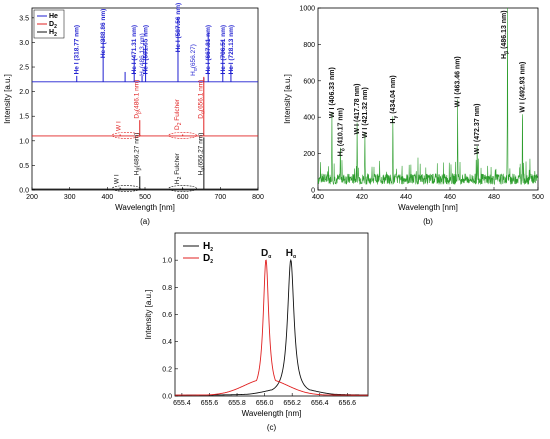 This screenshot has height=439, width=550. What do you see at coordinates (107, 197) in the screenshot?
I see `a-x-tick-label: 400` at bounding box center [107, 197].